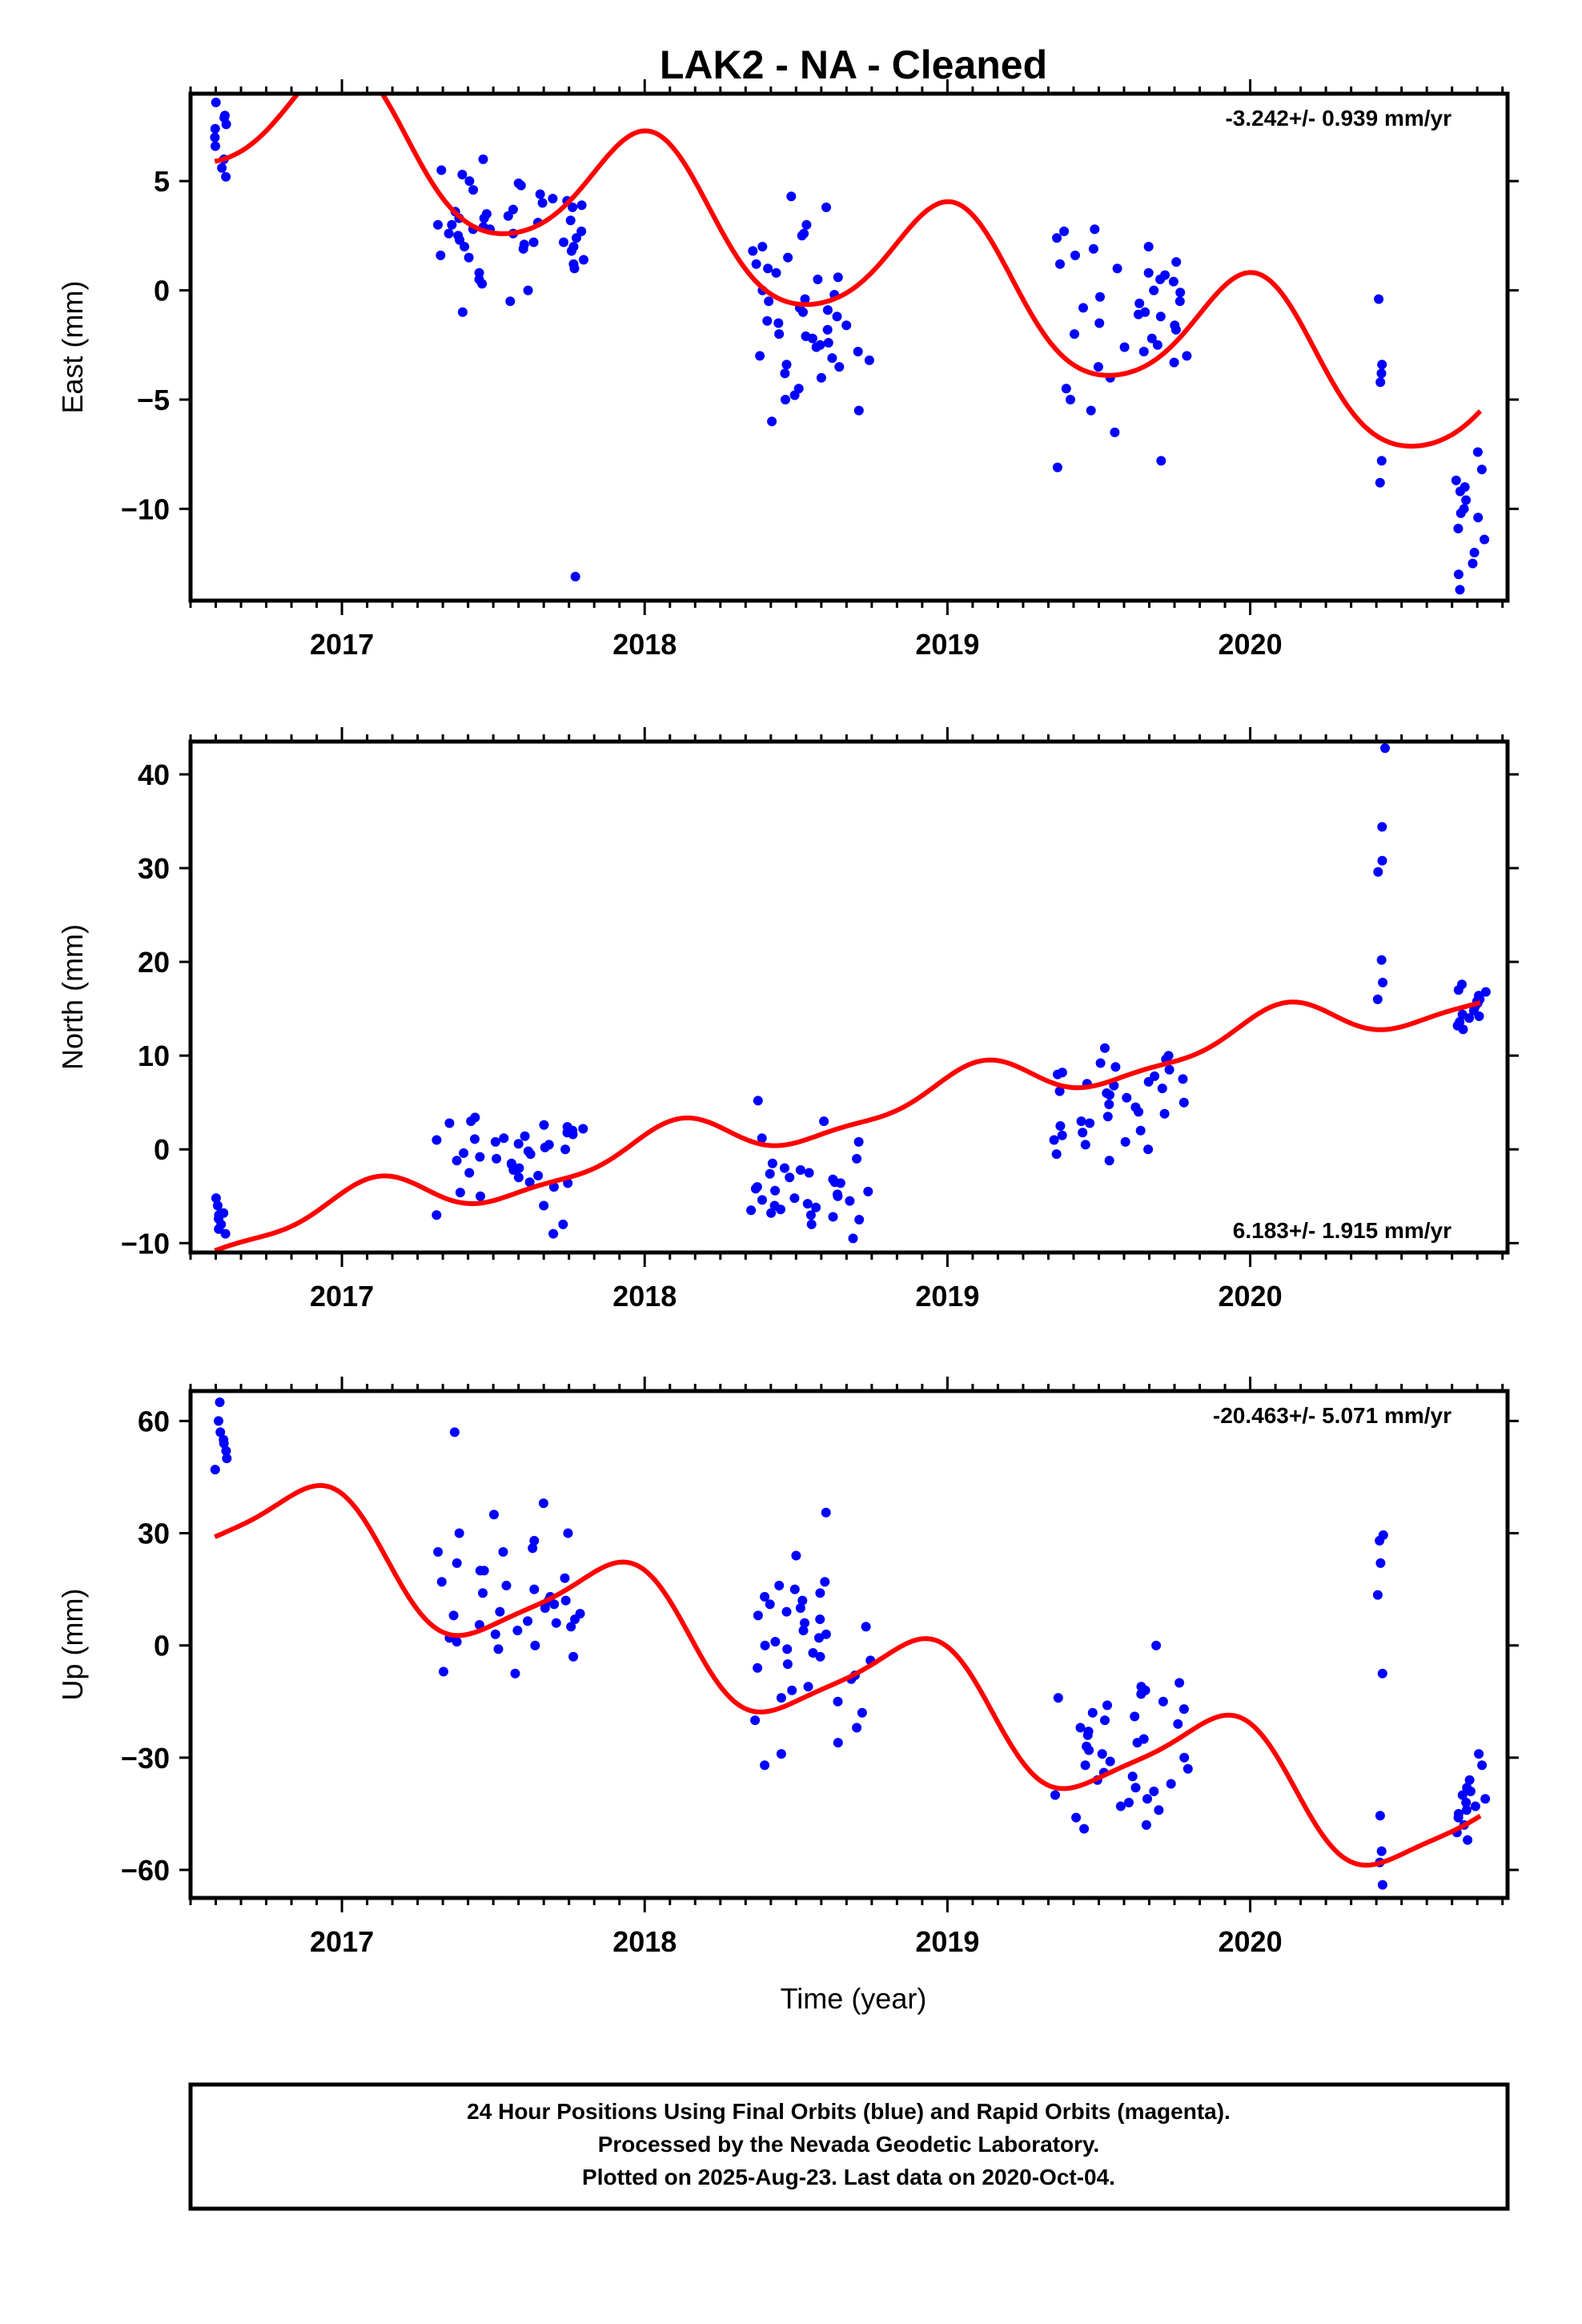  I want to click on east-y-tick-label: 0, so click(162, 291).